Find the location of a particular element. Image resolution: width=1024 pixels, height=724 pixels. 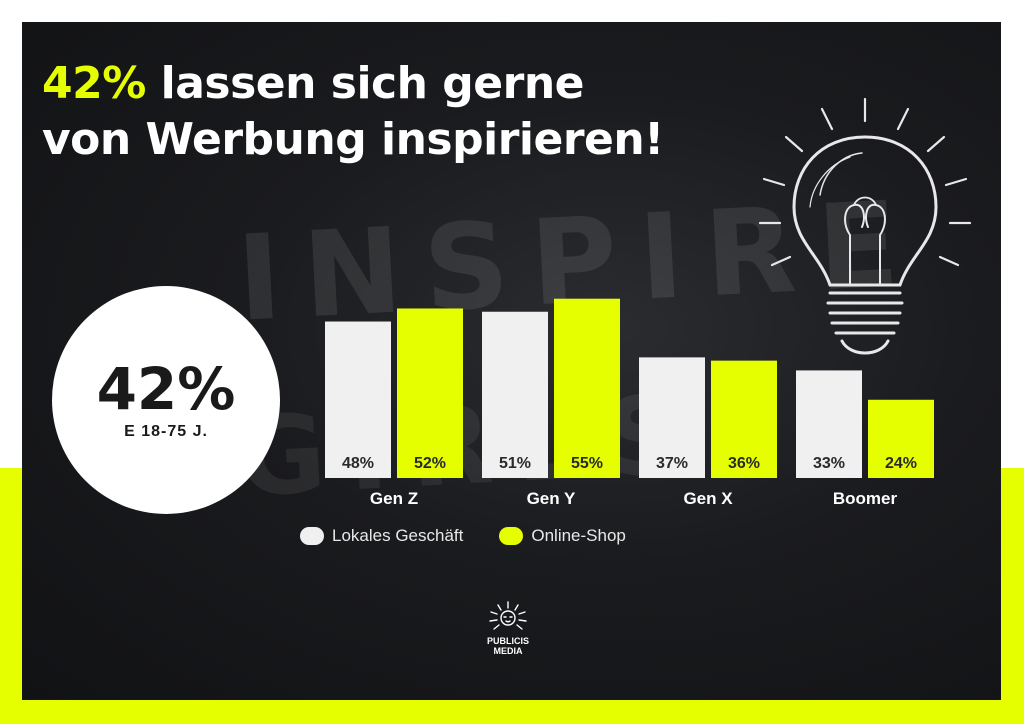

logo-line1: PUBLICIS is located at coordinates (507, 641).